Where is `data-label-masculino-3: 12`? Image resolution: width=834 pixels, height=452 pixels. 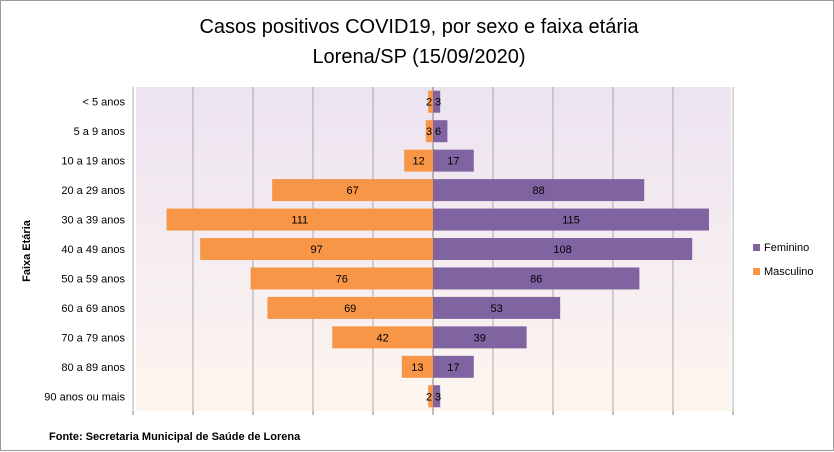 data-label-masculino-3: 12 is located at coordinates (418, 162).